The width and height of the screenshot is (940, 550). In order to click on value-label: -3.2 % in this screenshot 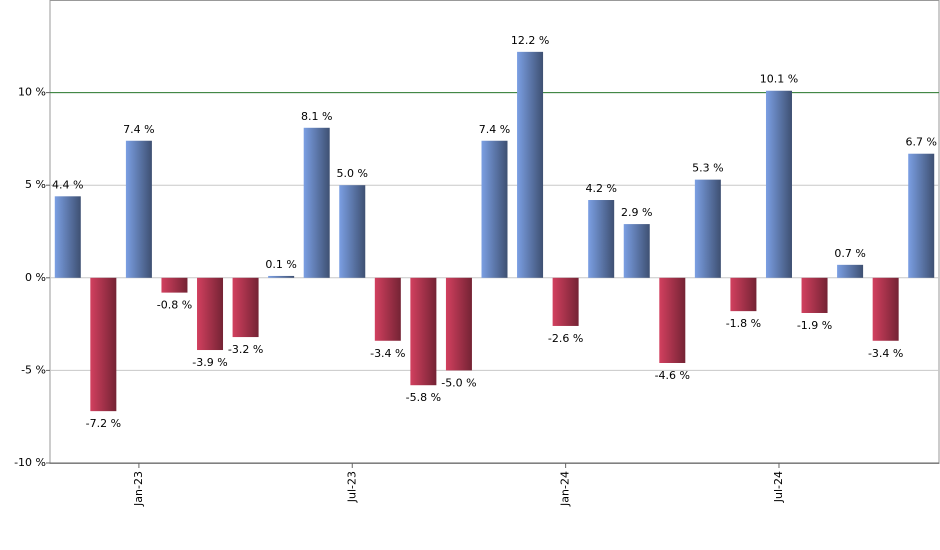, I will do `click(245, 349)`.